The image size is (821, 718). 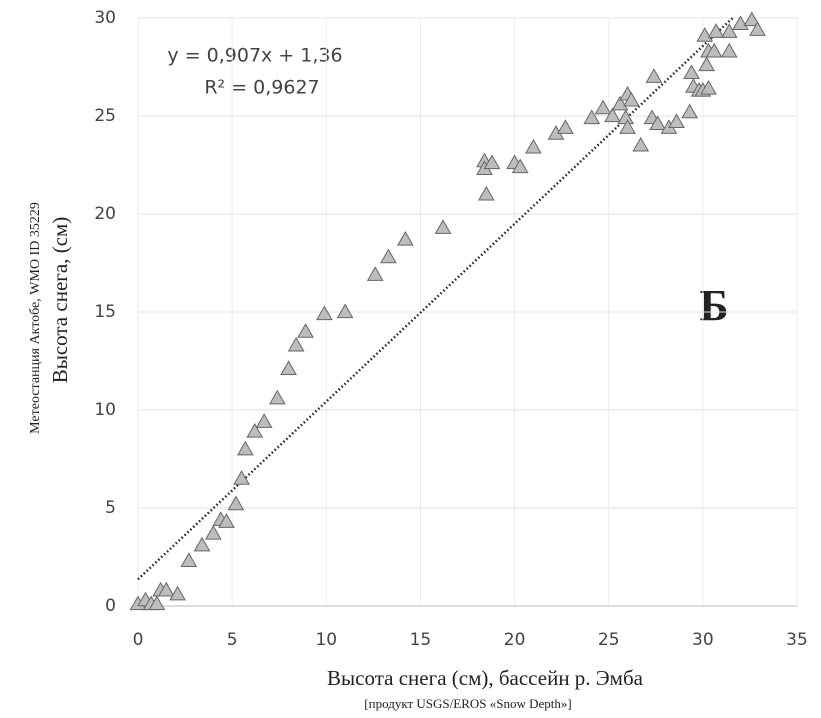 What do you see at coordinates (609, 640) in the screenshot?
I see `x-tick-label: 25` at bounding box center [609, 640].